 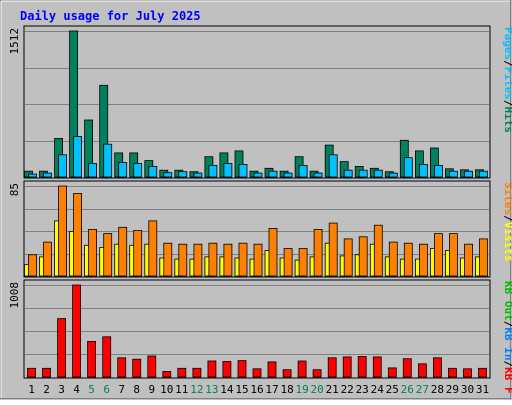 I want to click on panel-hits-files-ymax-label: 1512, so click(x=14, y=41).